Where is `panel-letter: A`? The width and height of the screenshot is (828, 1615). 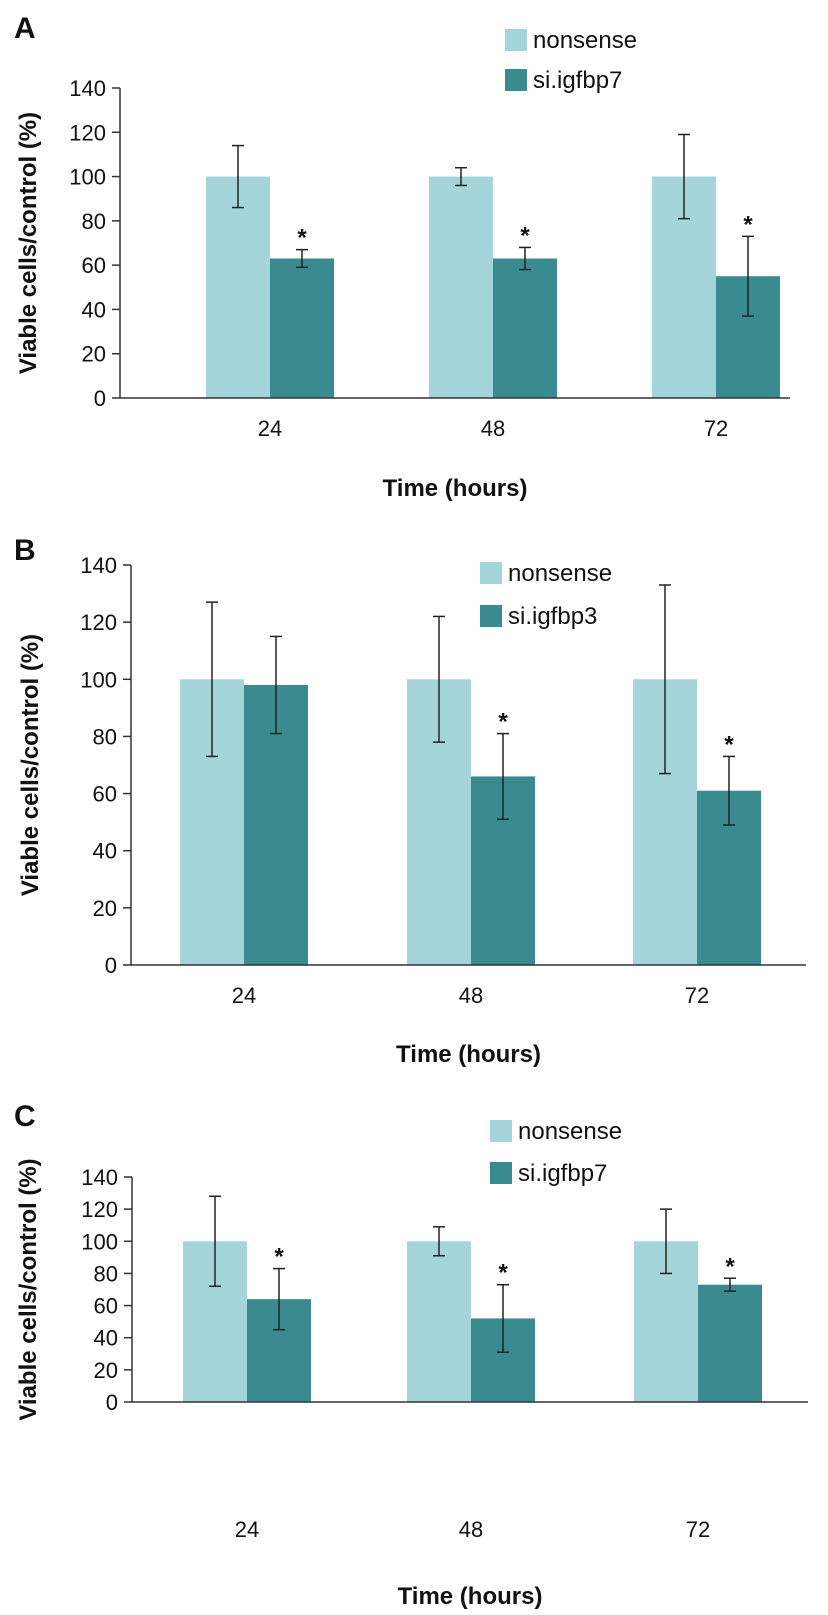 panel-letter: A is located at coordinates (25, 28).